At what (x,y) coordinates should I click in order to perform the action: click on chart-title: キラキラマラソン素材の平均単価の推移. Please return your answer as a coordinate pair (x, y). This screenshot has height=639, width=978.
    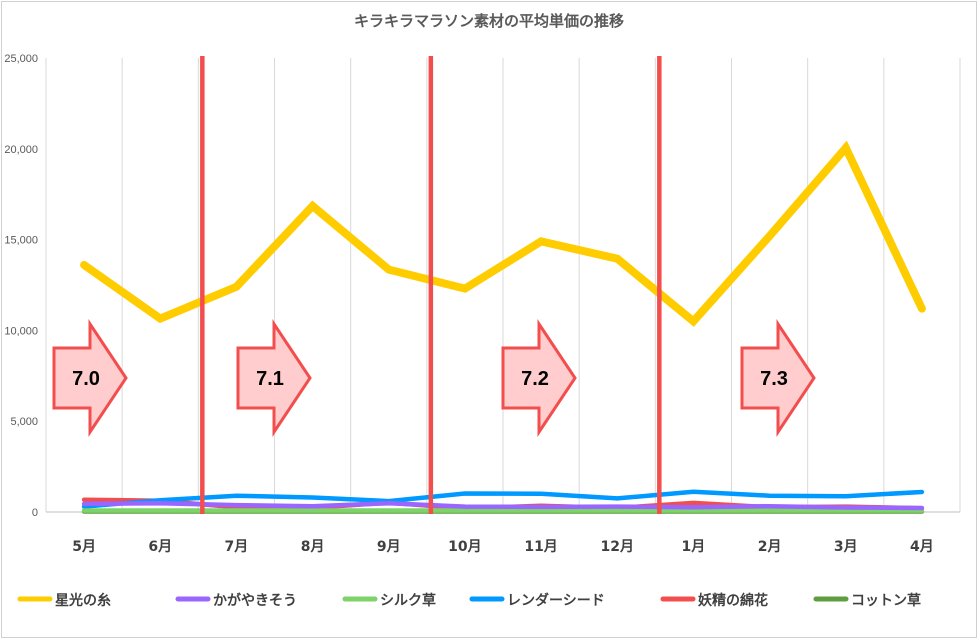
    Looking at the image, I should click on (488, 21).